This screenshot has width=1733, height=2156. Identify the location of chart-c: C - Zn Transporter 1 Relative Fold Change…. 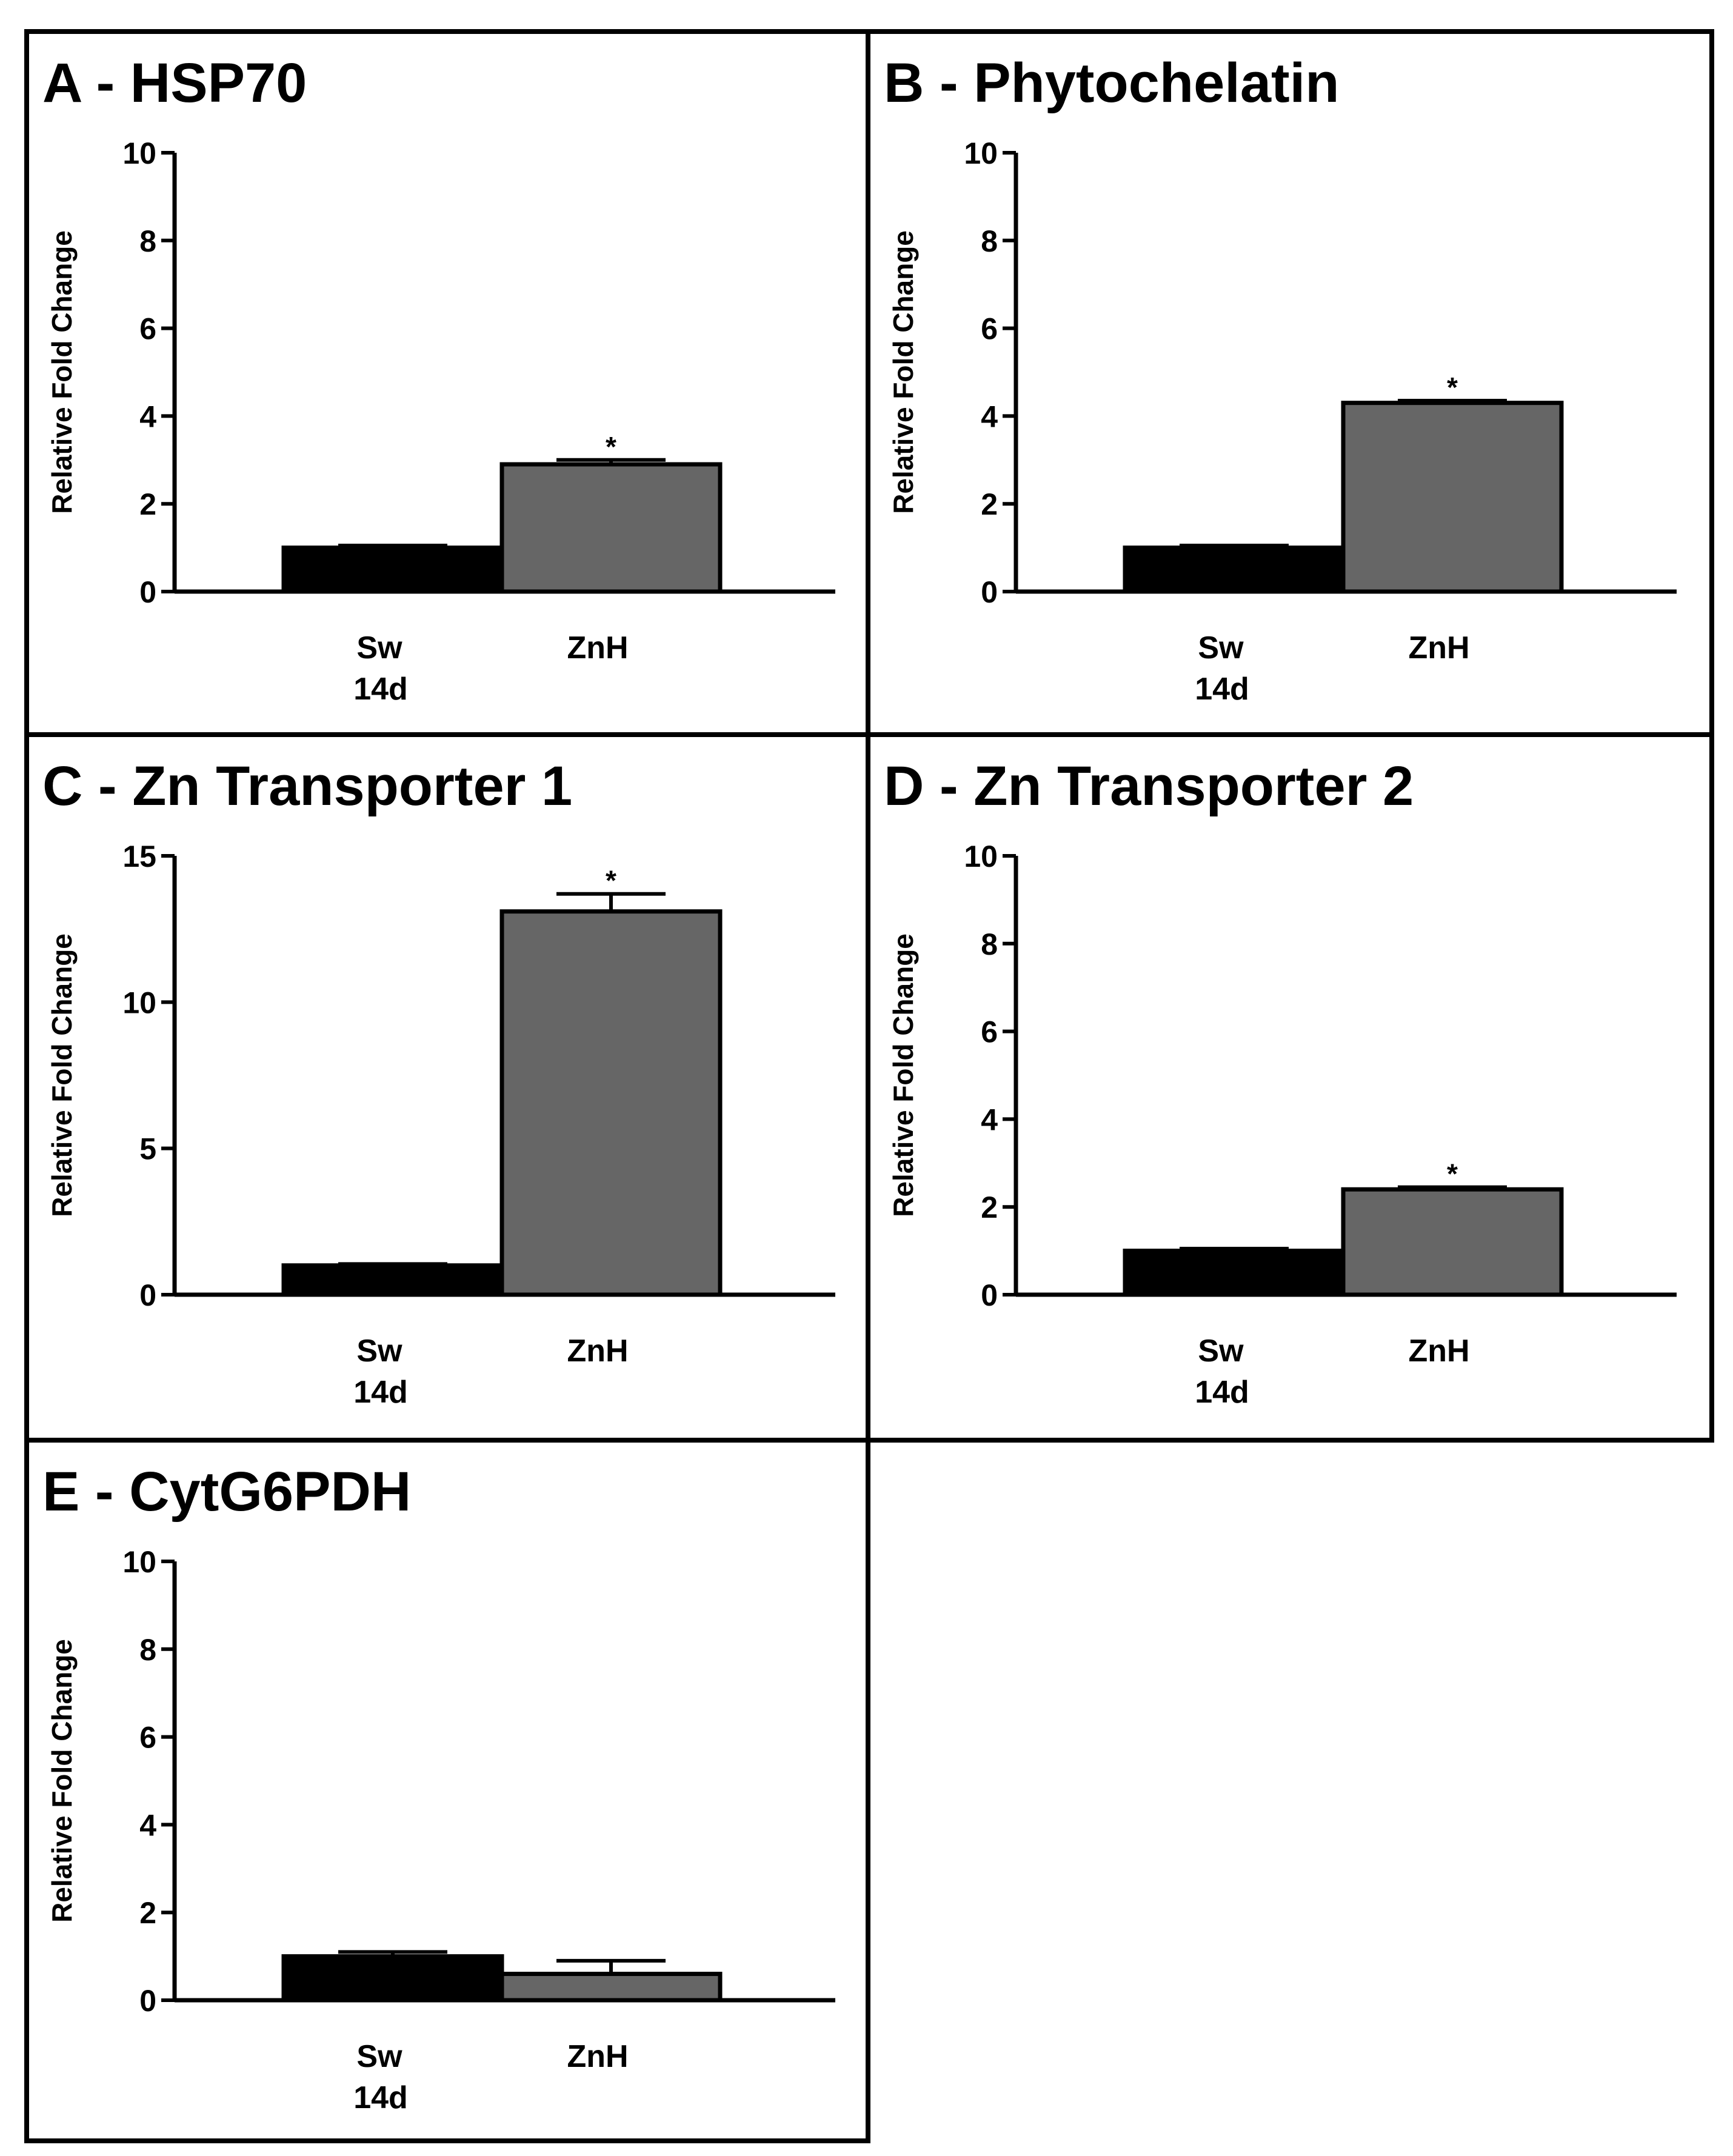
(438, 1082).